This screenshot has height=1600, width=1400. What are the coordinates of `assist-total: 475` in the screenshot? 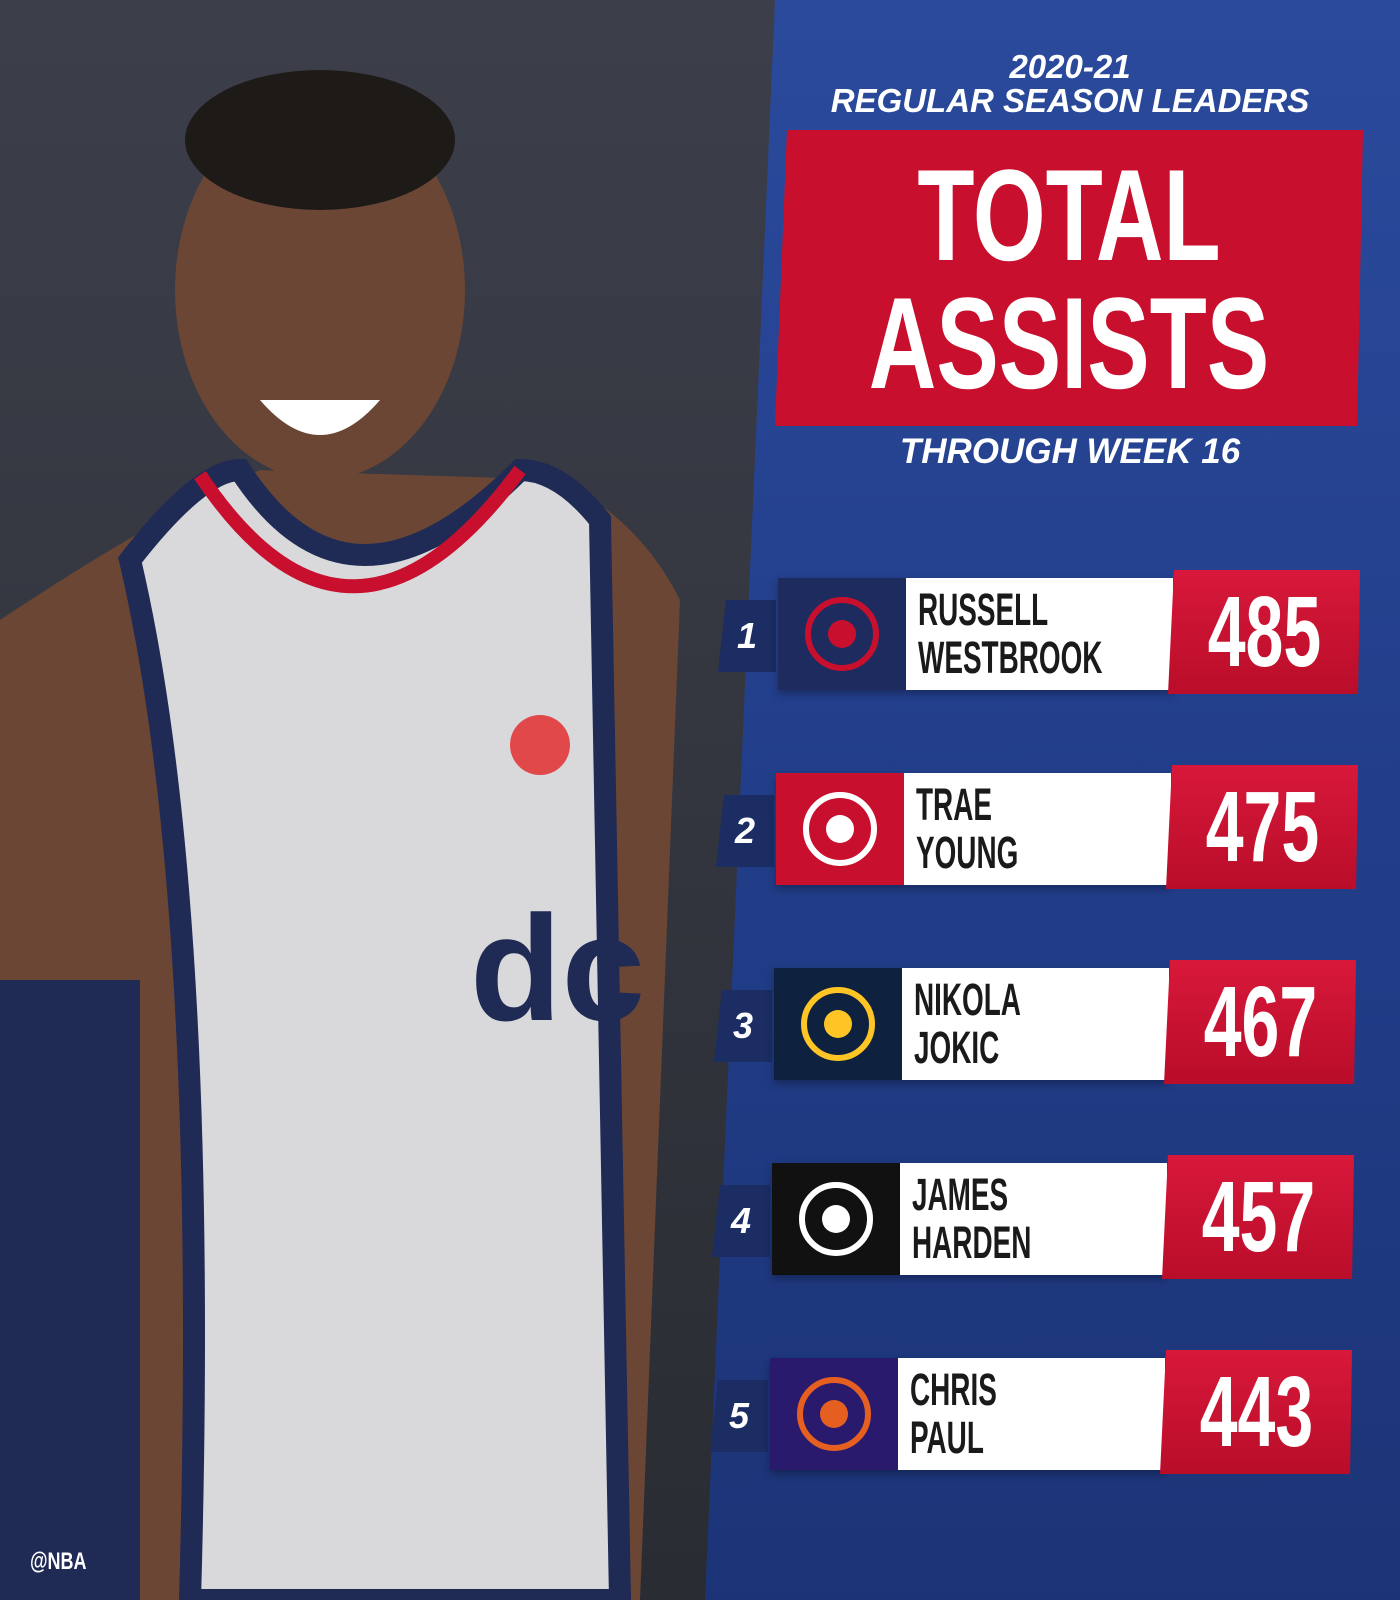 It's located at (1262, 827).